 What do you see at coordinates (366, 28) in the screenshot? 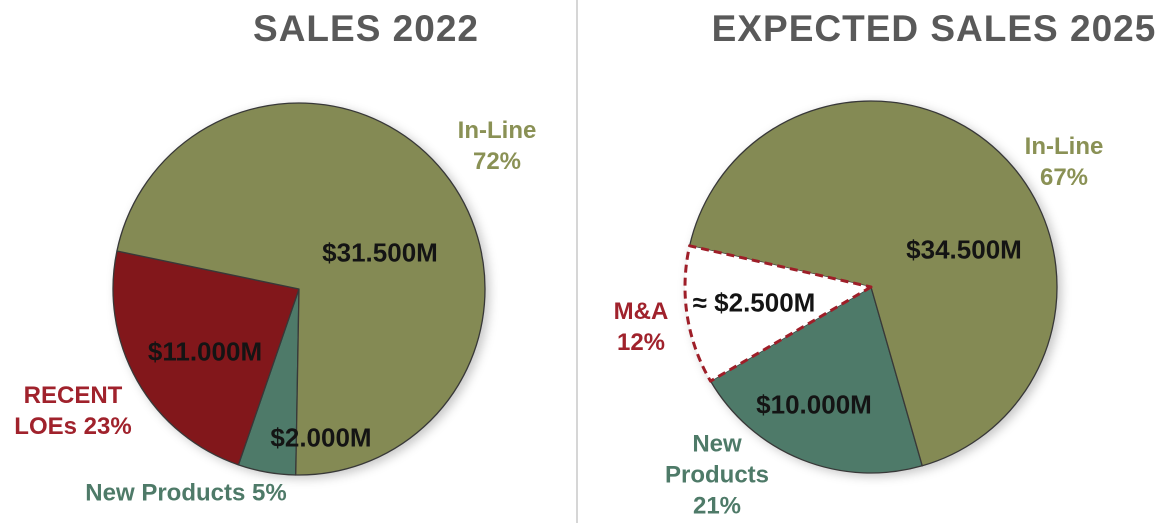
I see `chart-title-sales-2022: SALES 2022` at bounding box center [366, 28].